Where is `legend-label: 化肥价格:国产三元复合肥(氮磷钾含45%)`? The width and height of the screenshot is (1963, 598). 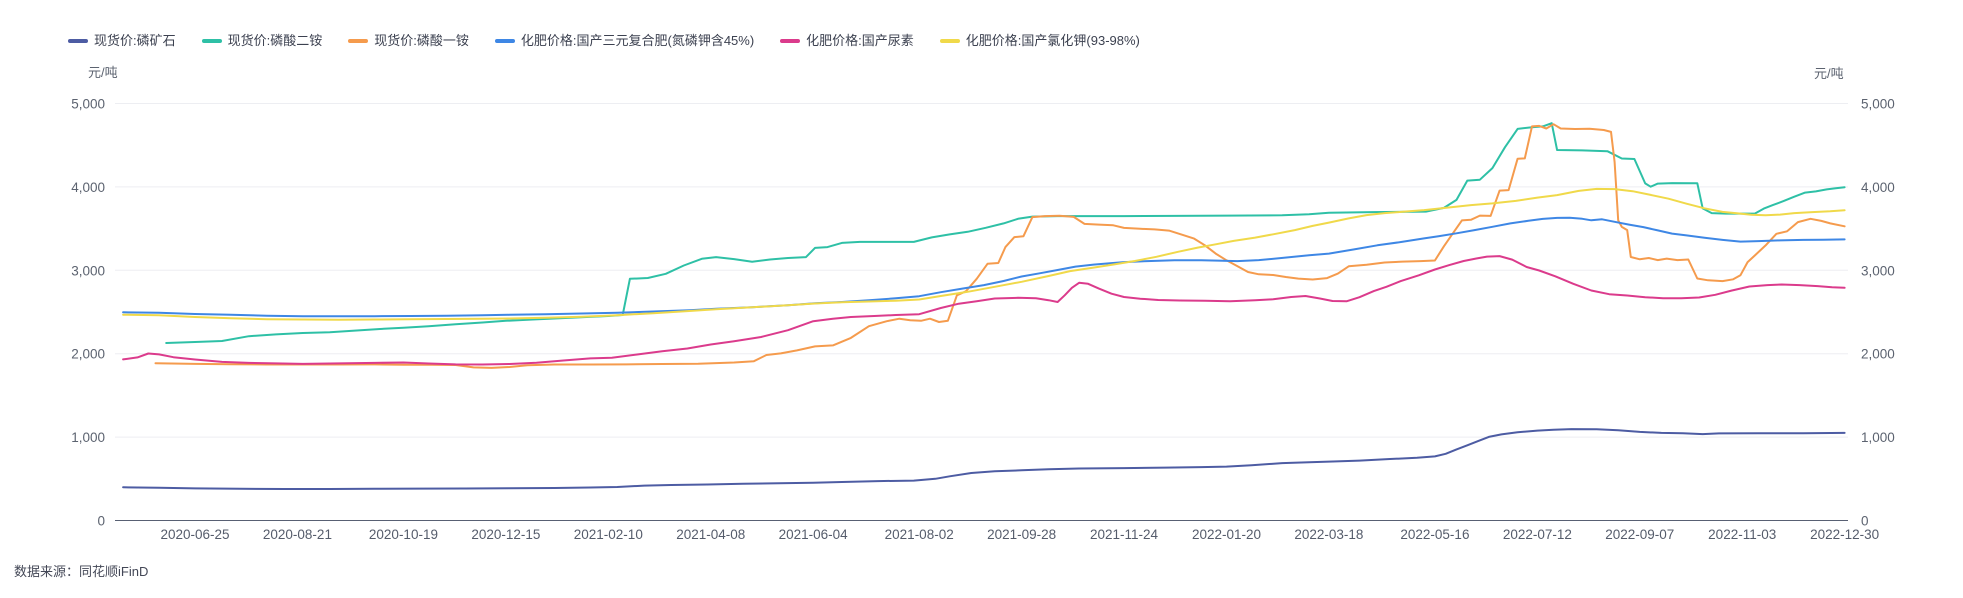 legend-label: 化肥价格:国产三元复合肥(氮磷钾含45%) is located at coordinates (637, 40).